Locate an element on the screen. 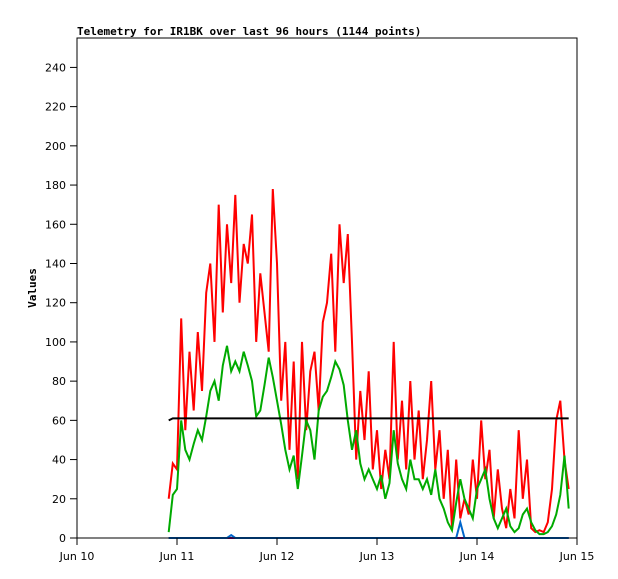  y-tick-label: 120 is located at coordinates (55, 303).